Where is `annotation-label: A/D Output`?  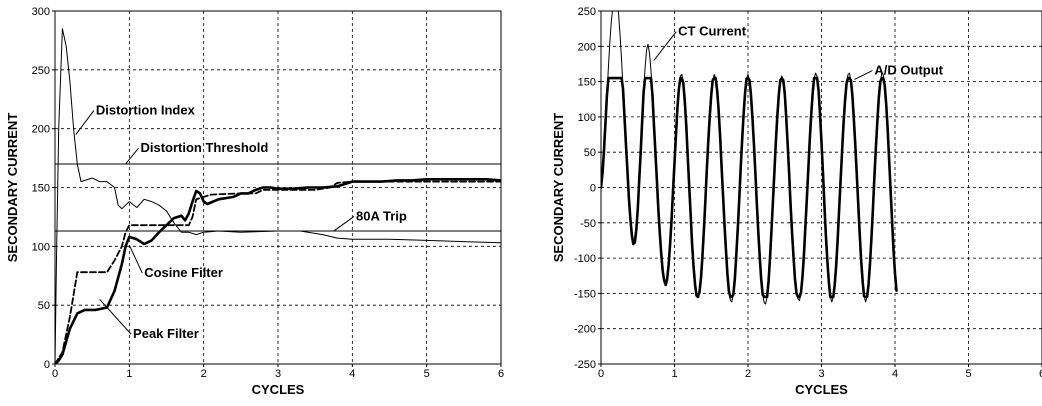
annotation-label: A/D Output is located at coordinates (908, 70).